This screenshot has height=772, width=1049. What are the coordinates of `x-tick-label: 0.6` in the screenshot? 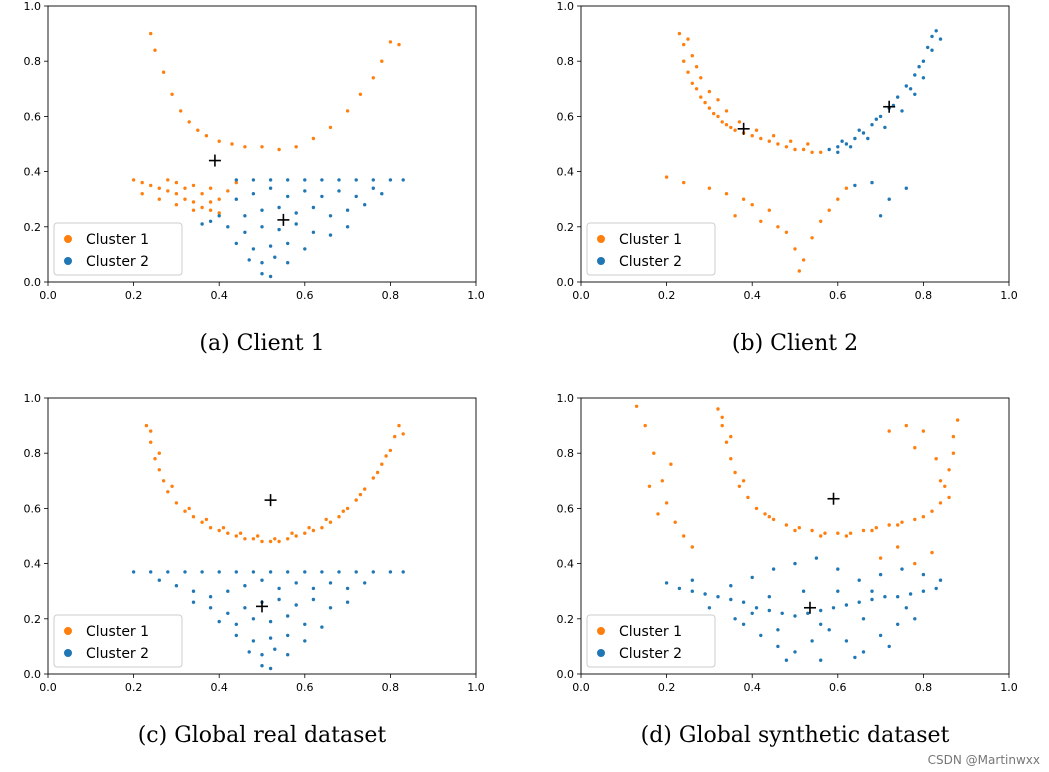 It's located at (838, 687).